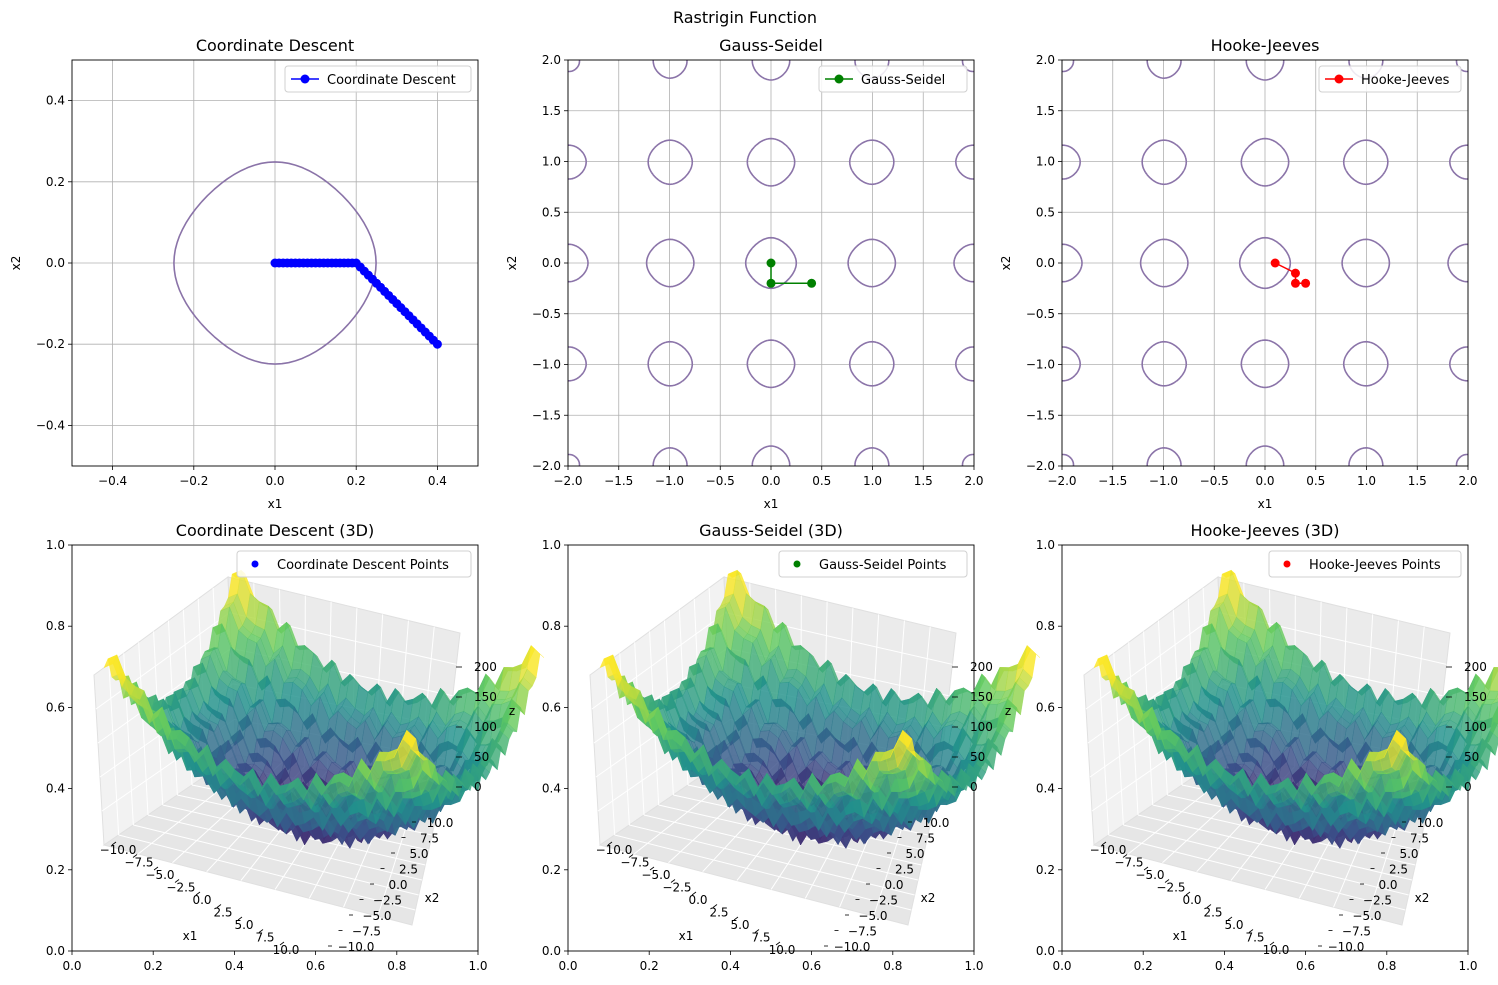  I want to click on legend: Hooke-Jeeves, so click(1390, 79).